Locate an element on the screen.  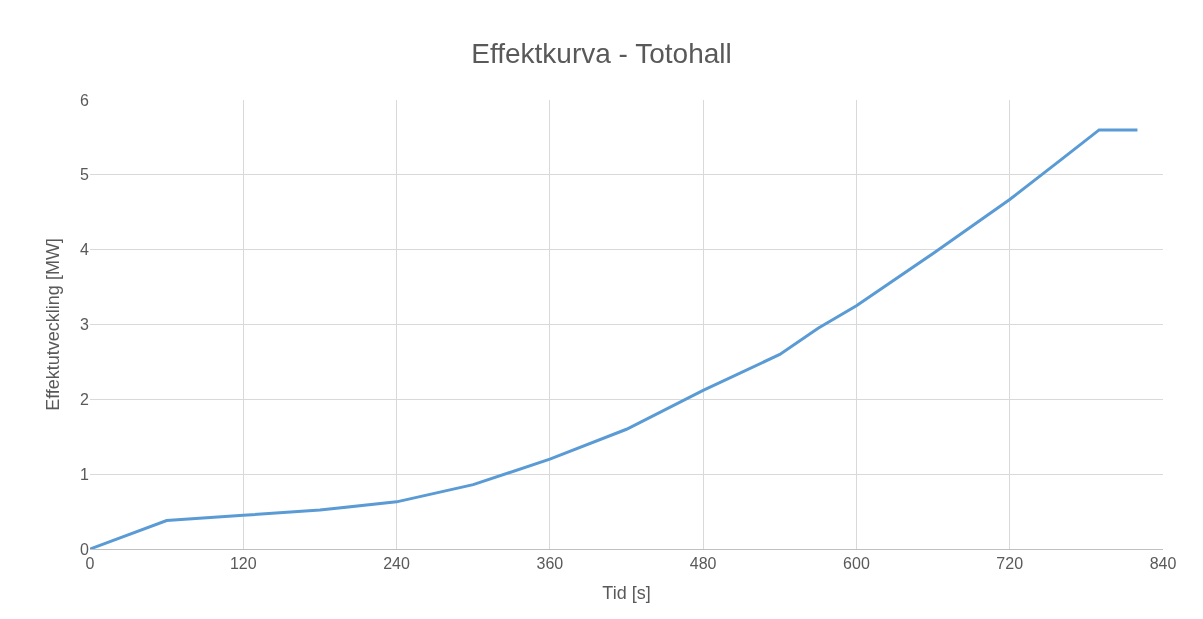
y-tick-label: 5 is located at coordinates (85, 175).